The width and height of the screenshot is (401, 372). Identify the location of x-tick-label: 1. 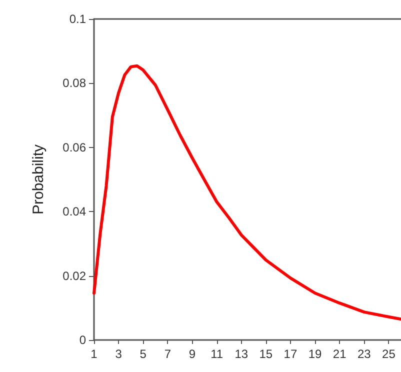
(94, 354).